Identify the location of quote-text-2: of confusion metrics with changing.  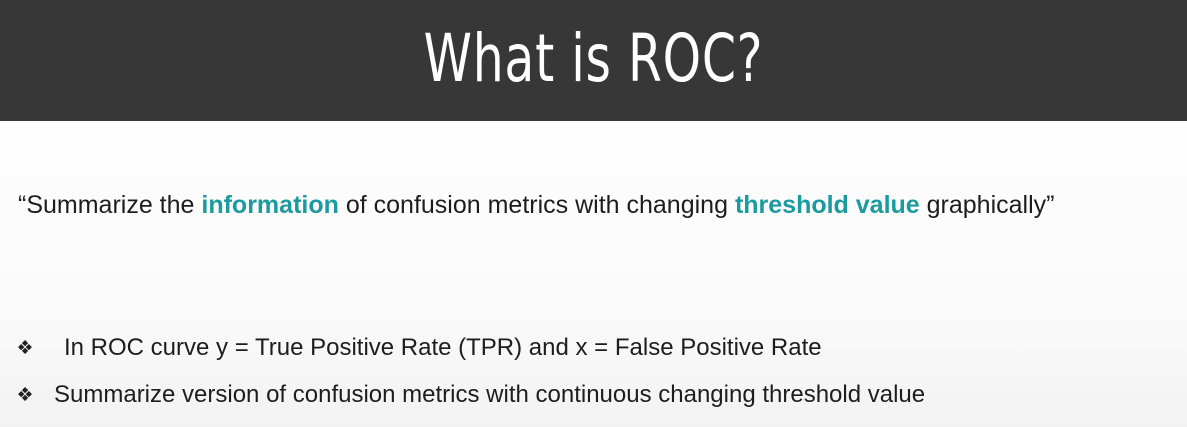
(536, 205).